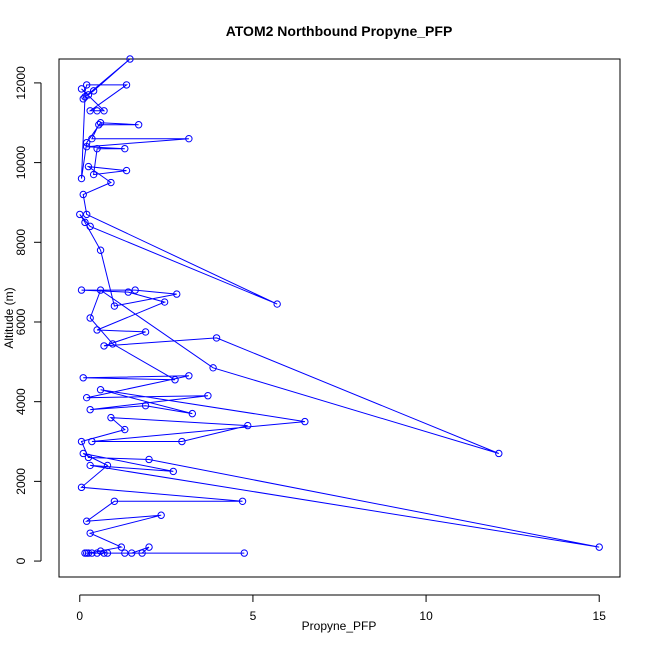  Describe the element at coordinates (253, 616) in the screenshot. I see `x-tick-label: 5` at that location.